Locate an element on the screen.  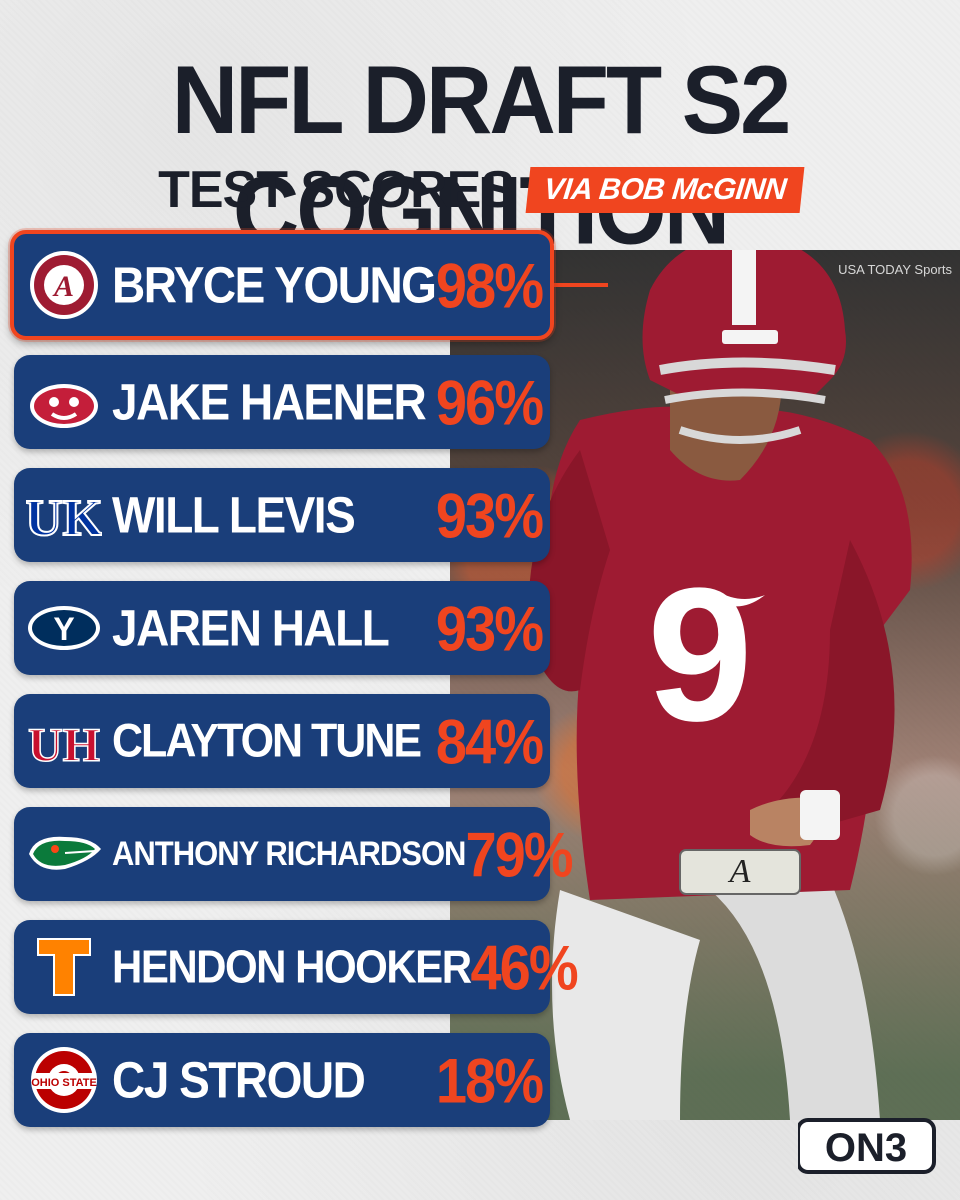
player-row: OHIO STATE CJ STROUD 18% is located at coordinates (282, 1080).